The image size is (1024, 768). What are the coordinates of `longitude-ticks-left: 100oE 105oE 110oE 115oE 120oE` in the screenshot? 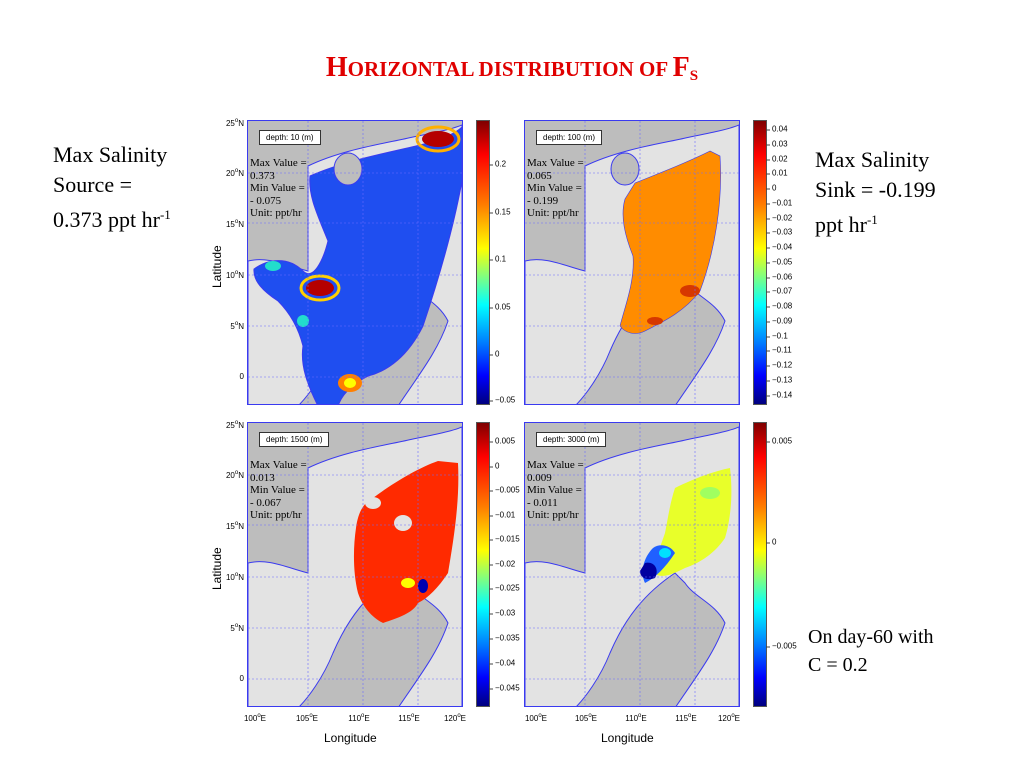 It's located at (355, 718).